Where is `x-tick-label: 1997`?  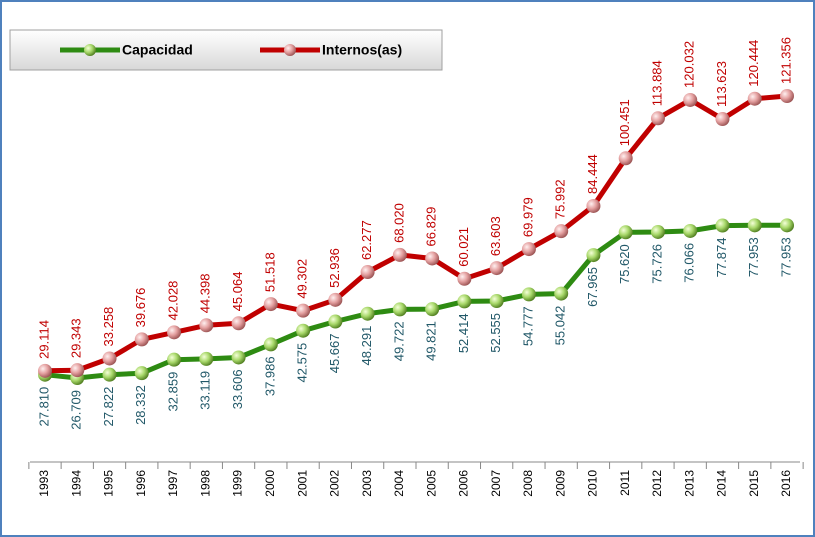 x-tick-label: 1997 is located at coordinates (173, 483).